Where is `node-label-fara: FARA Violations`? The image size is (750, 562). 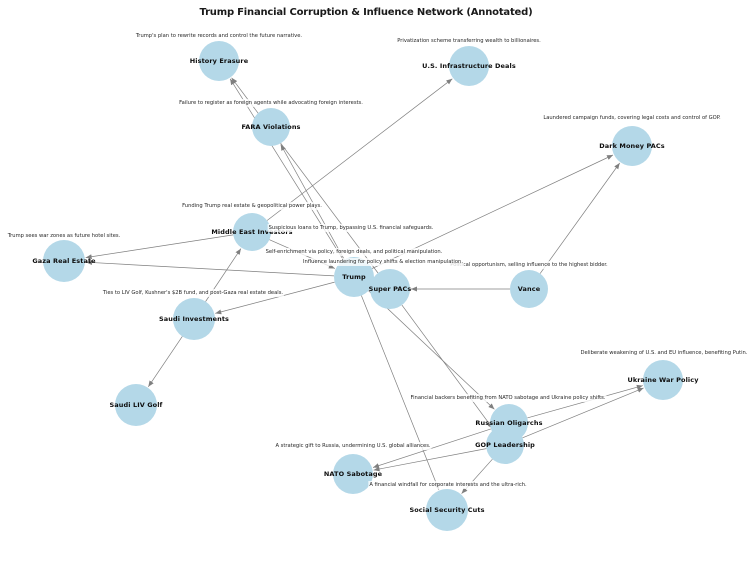 node-label-fara: FARA Violations is located at coordinates (271, 127).